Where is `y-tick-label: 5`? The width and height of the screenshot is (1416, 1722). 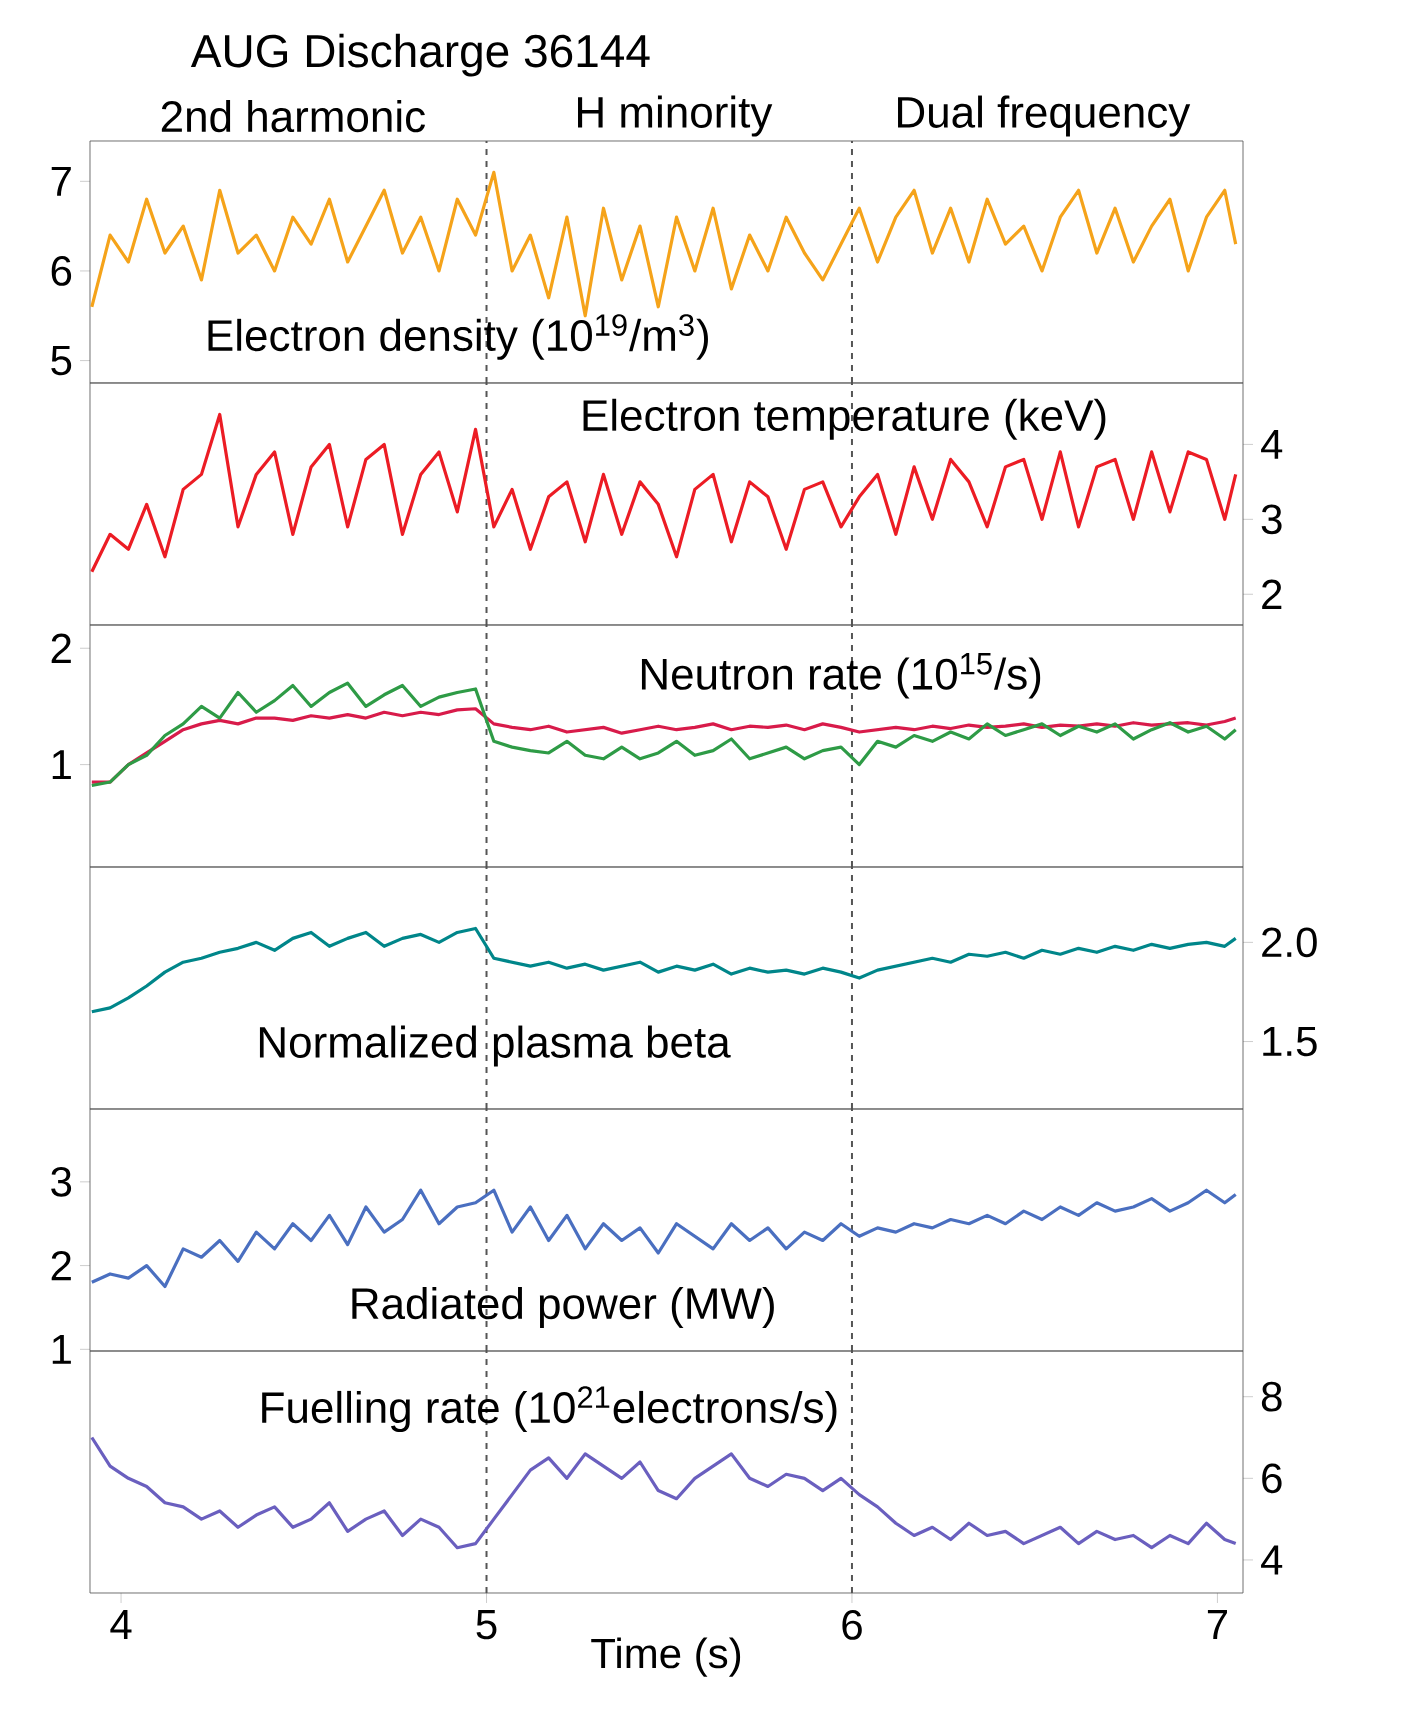 y-tick-label: 5 is located at coordinates (61, 360).